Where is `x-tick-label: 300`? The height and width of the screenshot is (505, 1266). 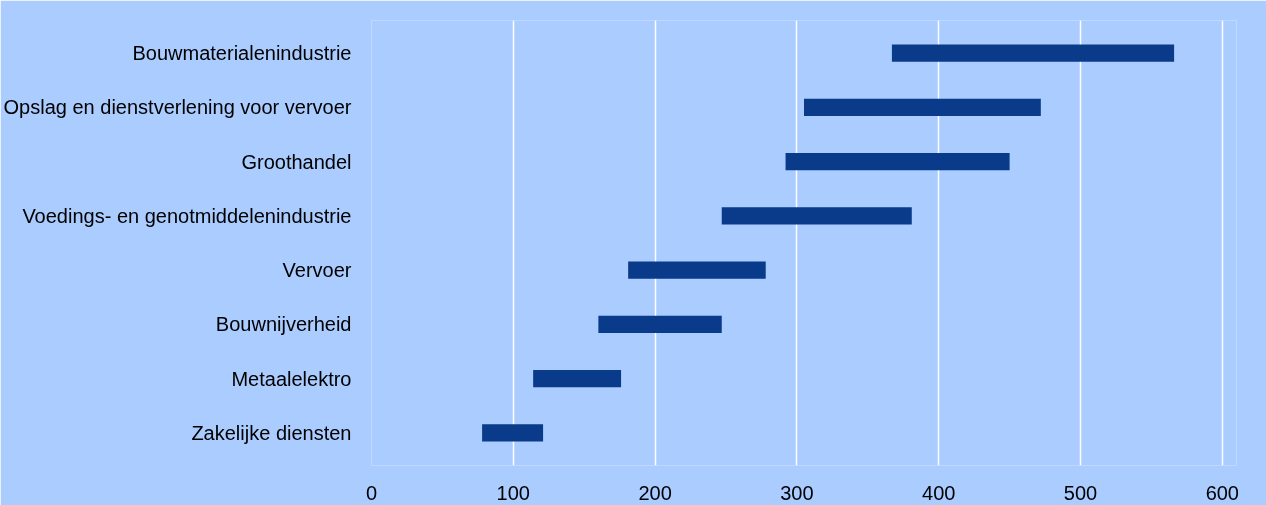 x-tick-label: 300 is located at coordinates (797, 492).